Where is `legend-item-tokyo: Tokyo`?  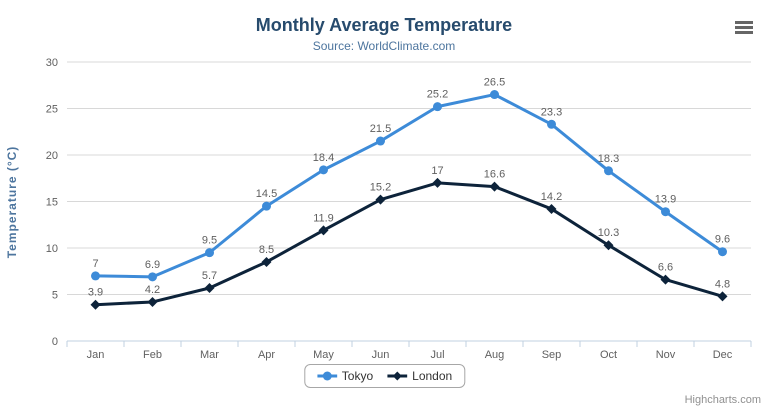 legend-item-tokyo: Tokyo is located at coordinates (345, 376).